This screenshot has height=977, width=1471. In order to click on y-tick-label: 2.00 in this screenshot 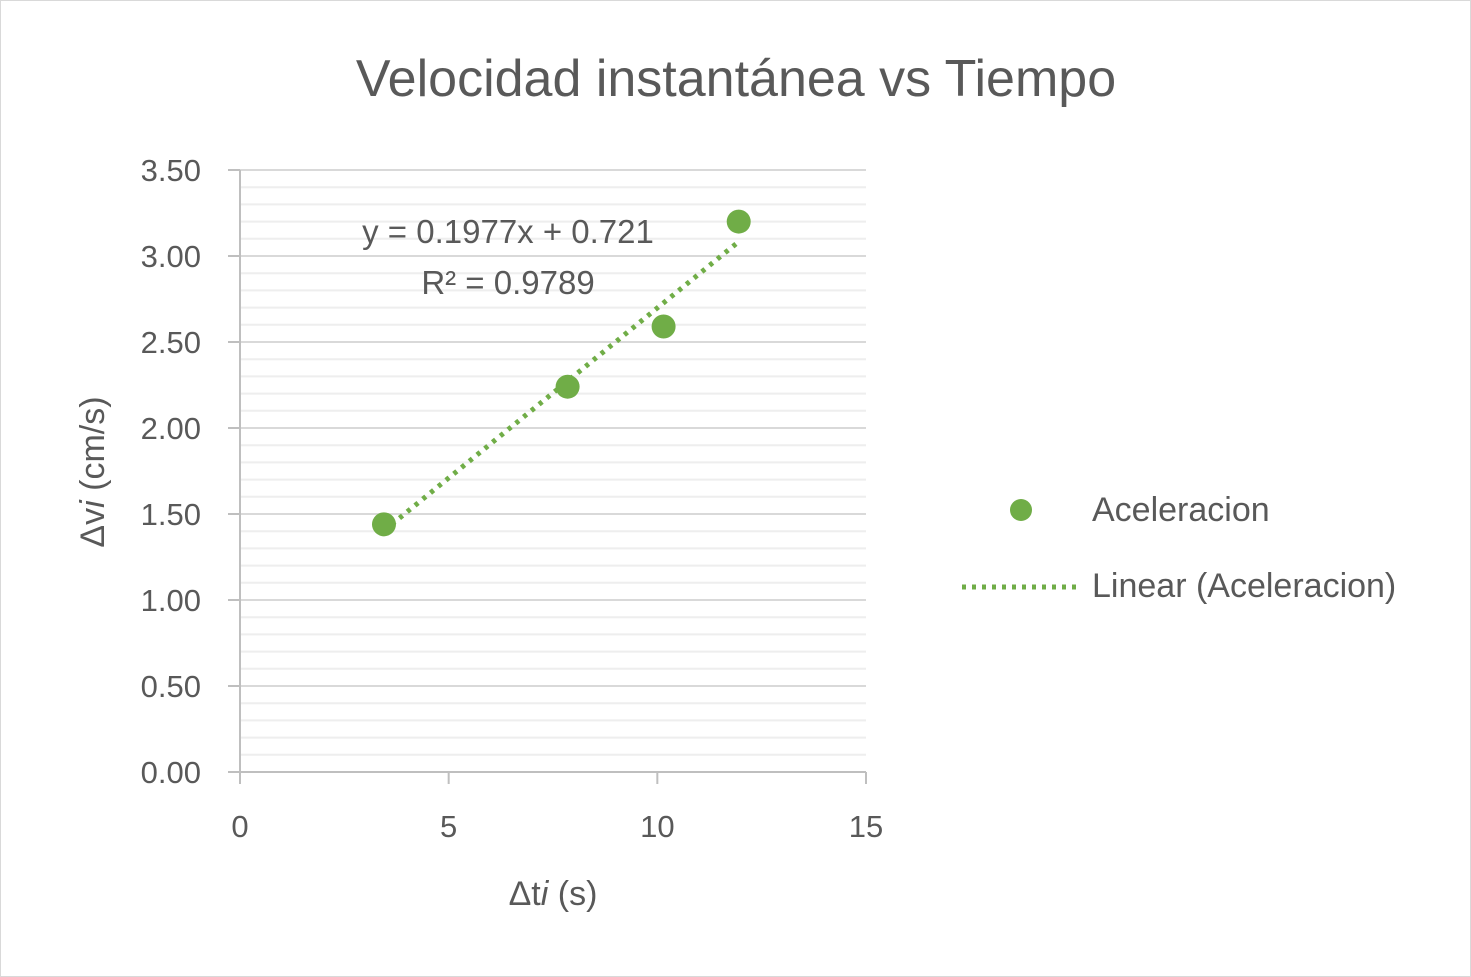, I will do `click(171, 428)`.